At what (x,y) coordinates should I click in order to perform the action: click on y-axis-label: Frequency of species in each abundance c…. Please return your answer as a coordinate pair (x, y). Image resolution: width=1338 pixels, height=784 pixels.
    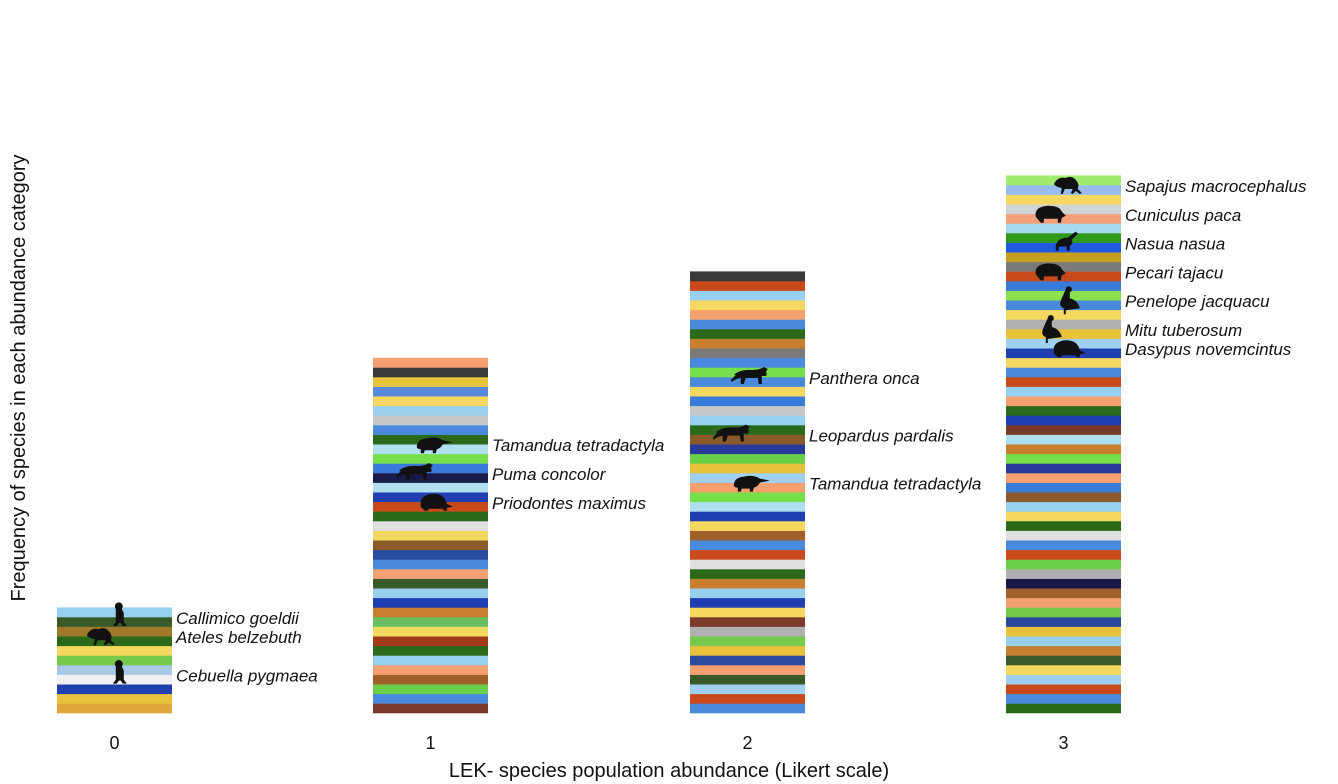
    Looking at the image, I should click on (19, 378).